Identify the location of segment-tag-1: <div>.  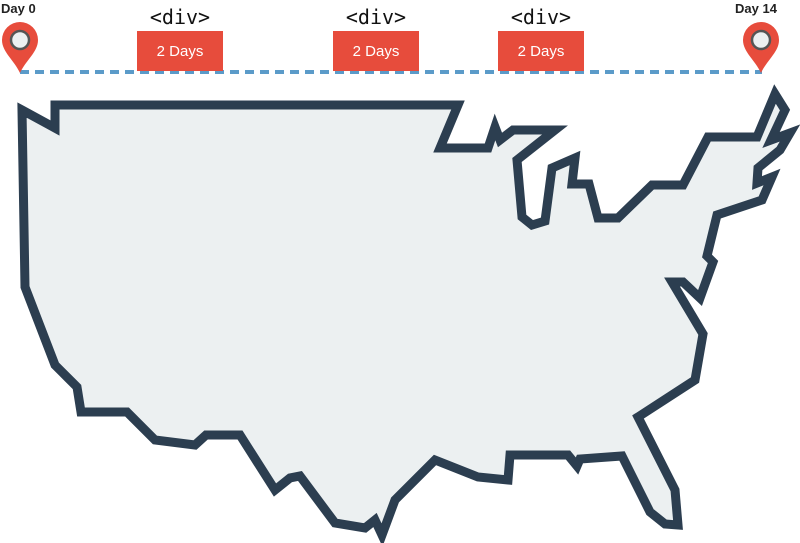
(180, 17).